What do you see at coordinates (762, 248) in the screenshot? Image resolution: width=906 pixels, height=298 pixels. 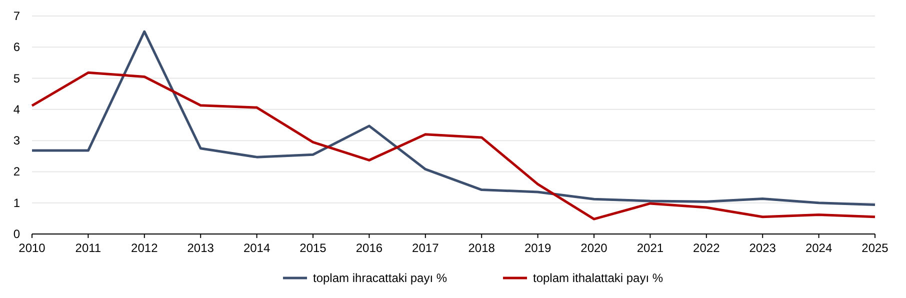 I see `x-tick-label: 2023` at bounding box center [762, 248].